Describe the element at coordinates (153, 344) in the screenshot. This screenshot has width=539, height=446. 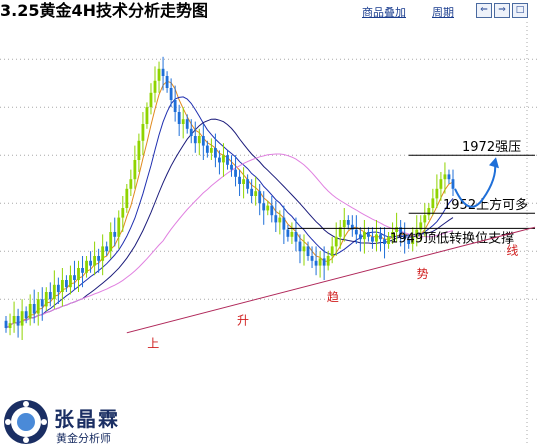
I see `trendline-label-char: 上` at that location.